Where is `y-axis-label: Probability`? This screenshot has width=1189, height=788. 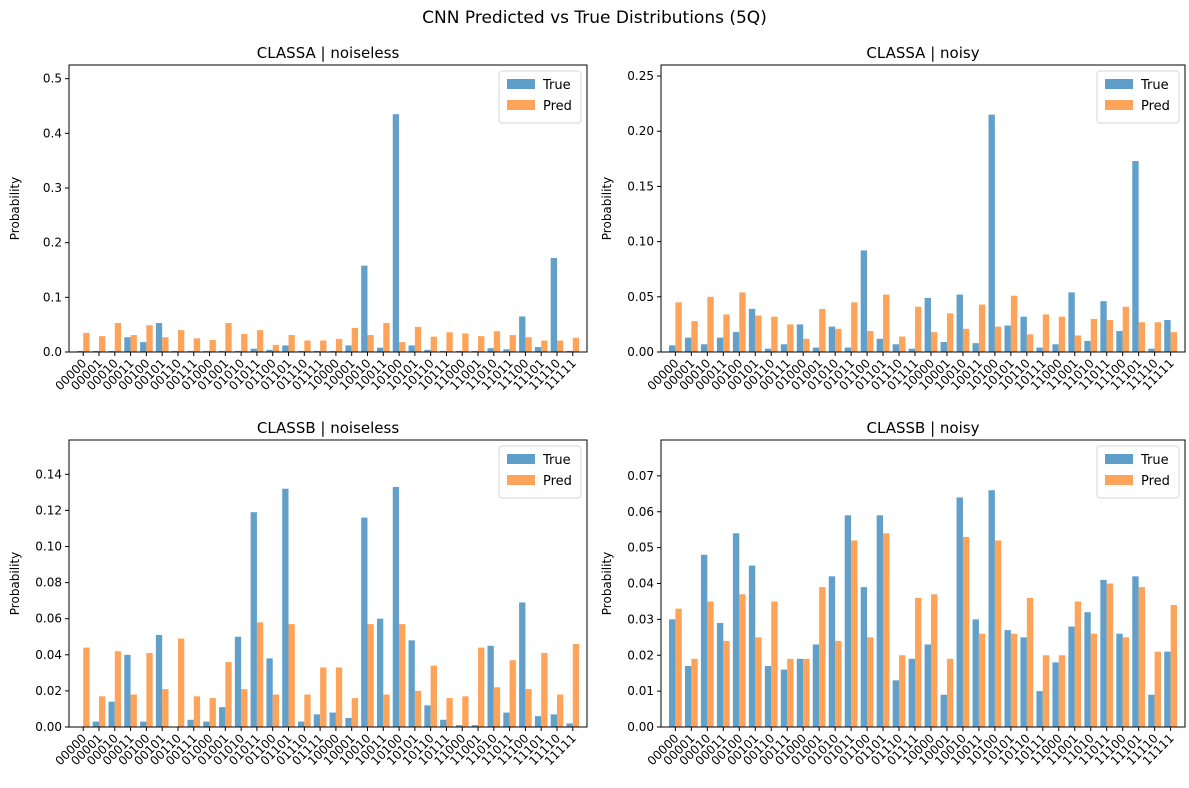
y-axis-label: Probability is located at coordinates (15, 208).